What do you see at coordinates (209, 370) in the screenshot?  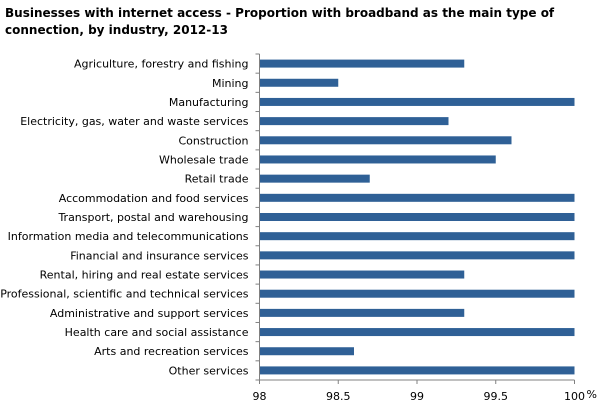 I see `category-label: Other services` at bounding box center [209, 370].